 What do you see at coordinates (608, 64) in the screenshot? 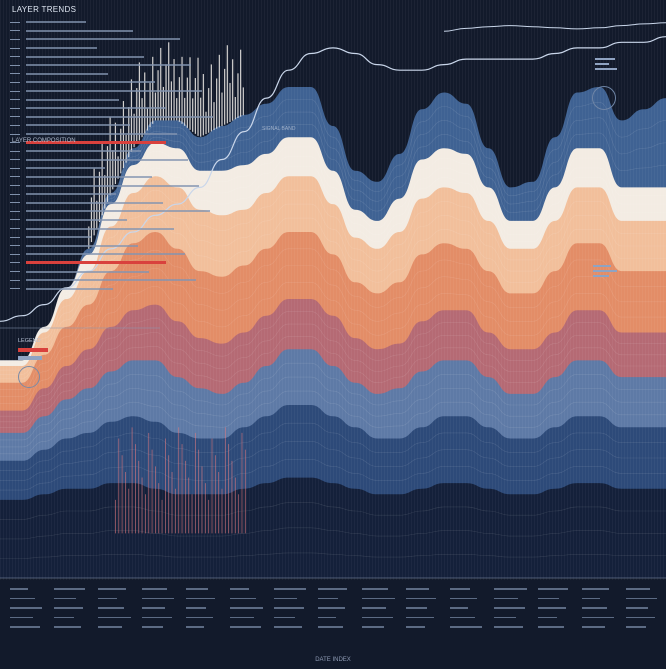
I see `top-right-marker` at bounding box center [608, 64].